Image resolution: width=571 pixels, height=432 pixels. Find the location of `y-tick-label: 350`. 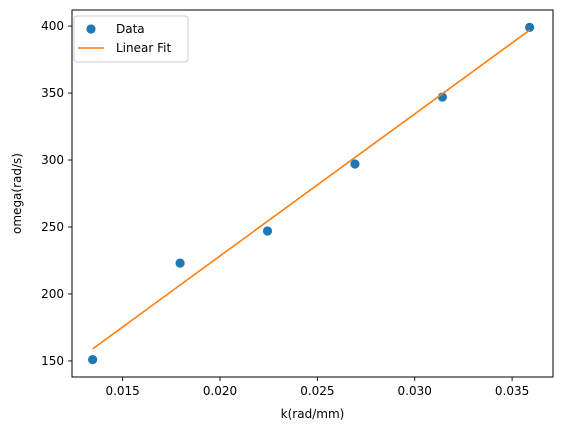

y-tick-label: 350 is located at coordinates (52, 93).